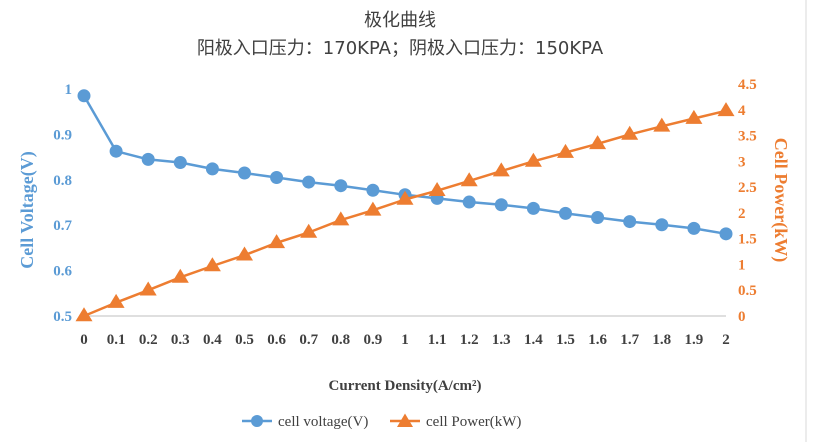 This screenshot has width=813, height=442. Describe the element at coordinates (116, 340) in the screenshot. I see `x-tick-label: 0.1` at that location.